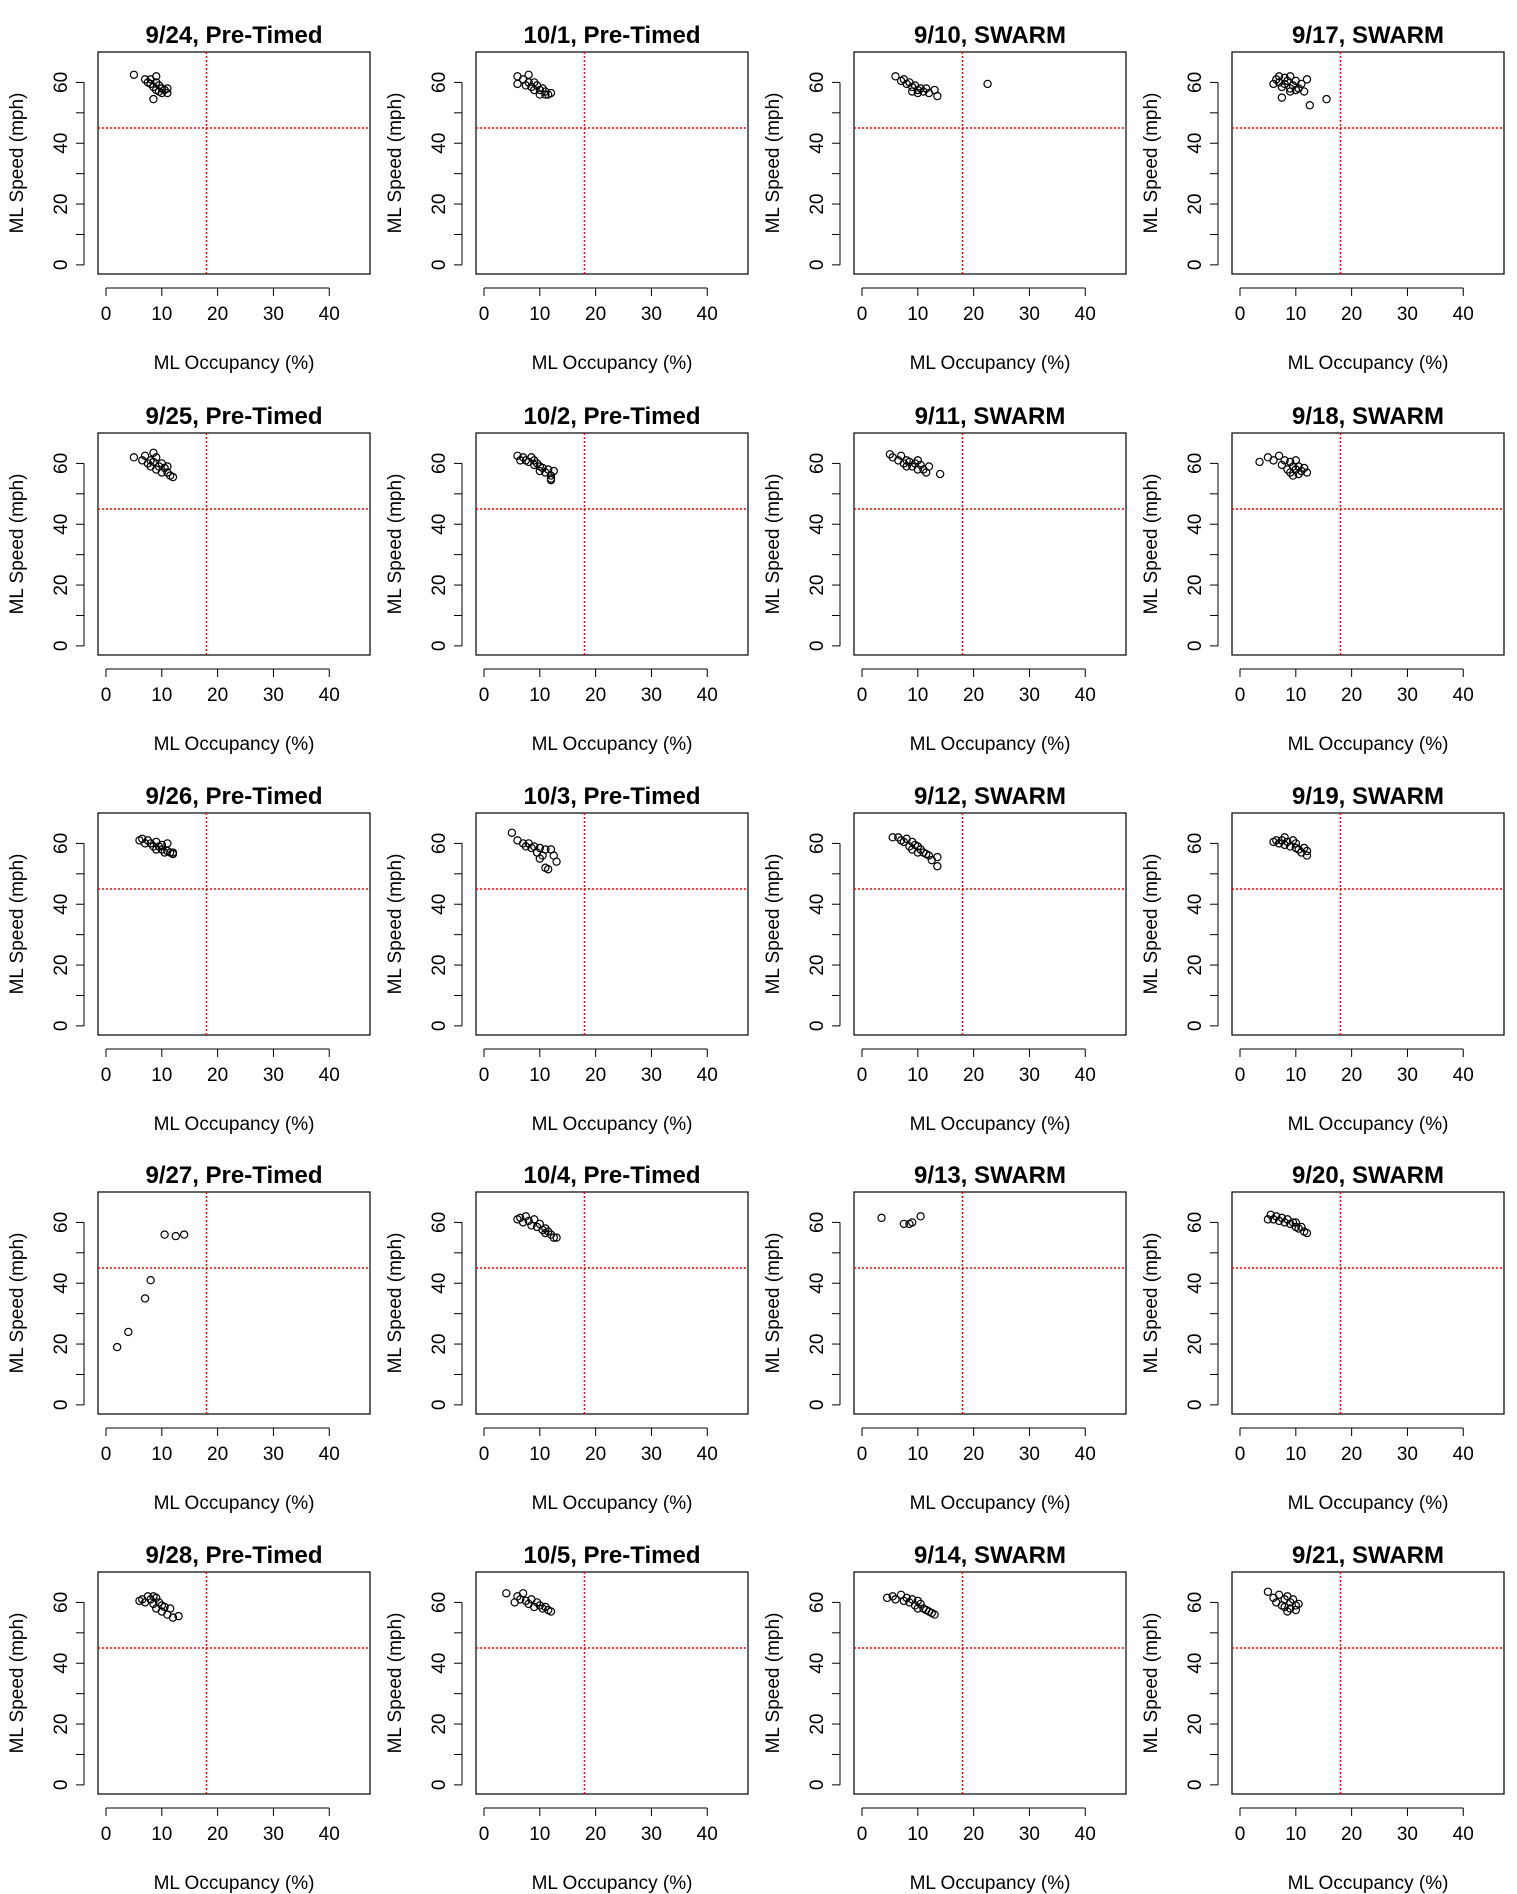  I want to click on panel-title: 9/21, SWARM, so click(1368, 1555).